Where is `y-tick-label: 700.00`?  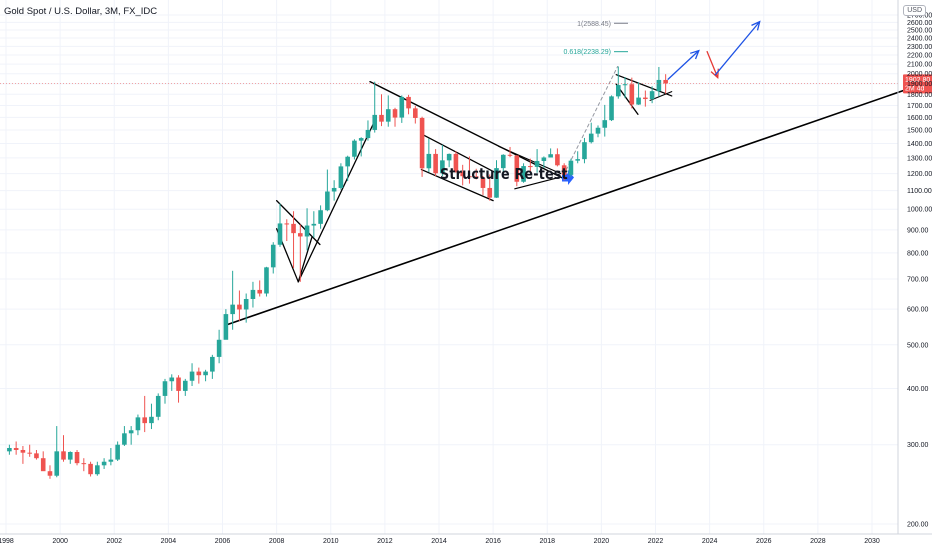 y-tick-label: 700.00 is located at coordinates (918, 280).